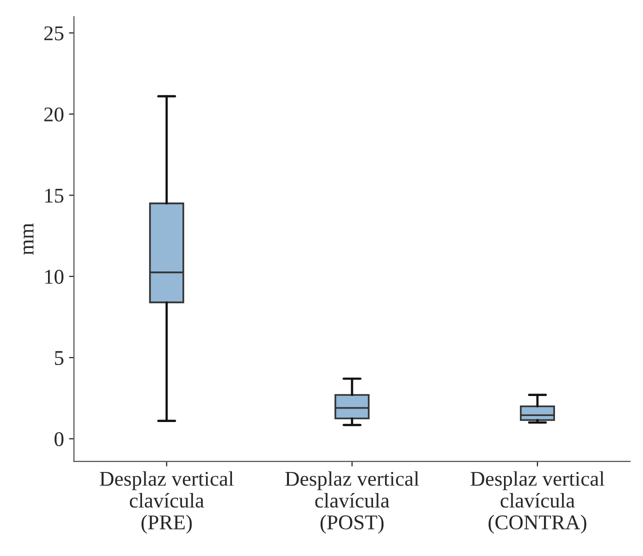 Image resolution: width=643 pixels, height=556 pixels. What do you see at coordinates (167, 502) in the screenshot?
I see `x-tick-label: Desplaz vertical clavícula (PRE)` at bounding box center [167, 502].